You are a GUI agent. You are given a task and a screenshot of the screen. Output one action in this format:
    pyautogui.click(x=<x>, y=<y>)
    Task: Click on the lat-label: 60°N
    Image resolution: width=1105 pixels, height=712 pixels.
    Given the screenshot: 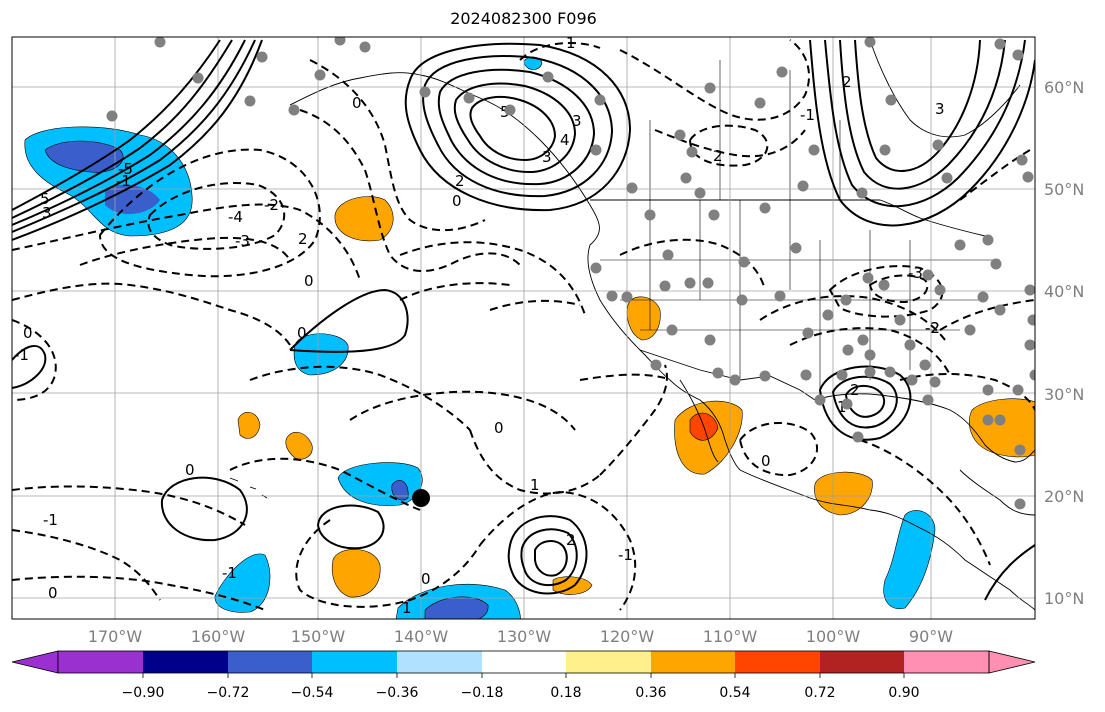 What is the action you would take?
    pyautogui.click(x=1064, y=87)
    